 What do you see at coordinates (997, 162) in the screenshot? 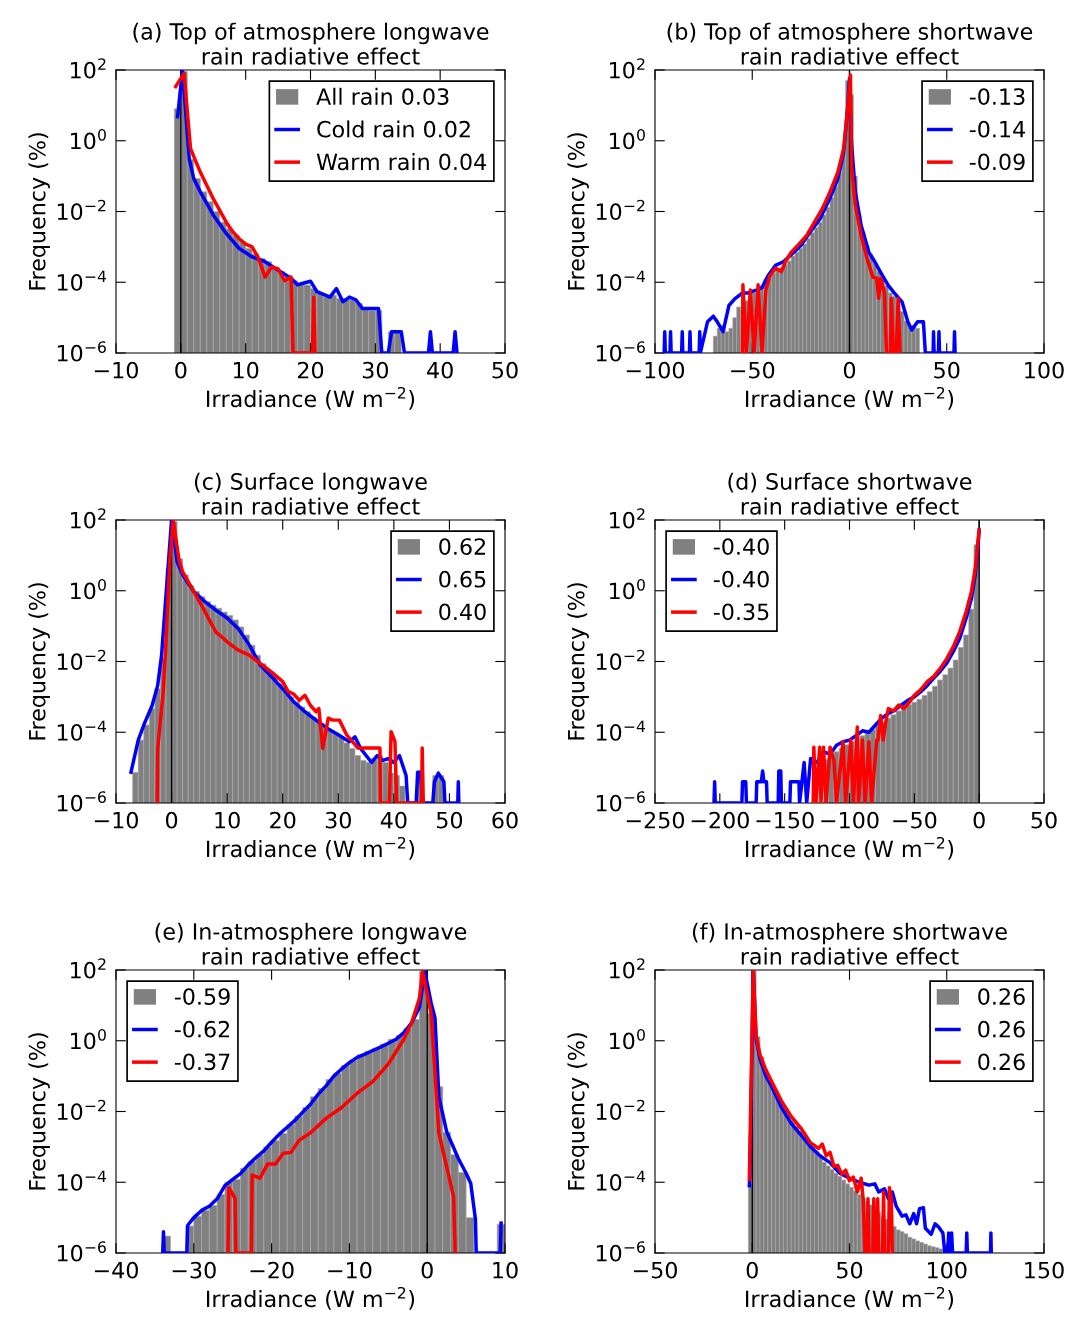
I see `legend-label: -0.09` at bounding box center [997, 162].